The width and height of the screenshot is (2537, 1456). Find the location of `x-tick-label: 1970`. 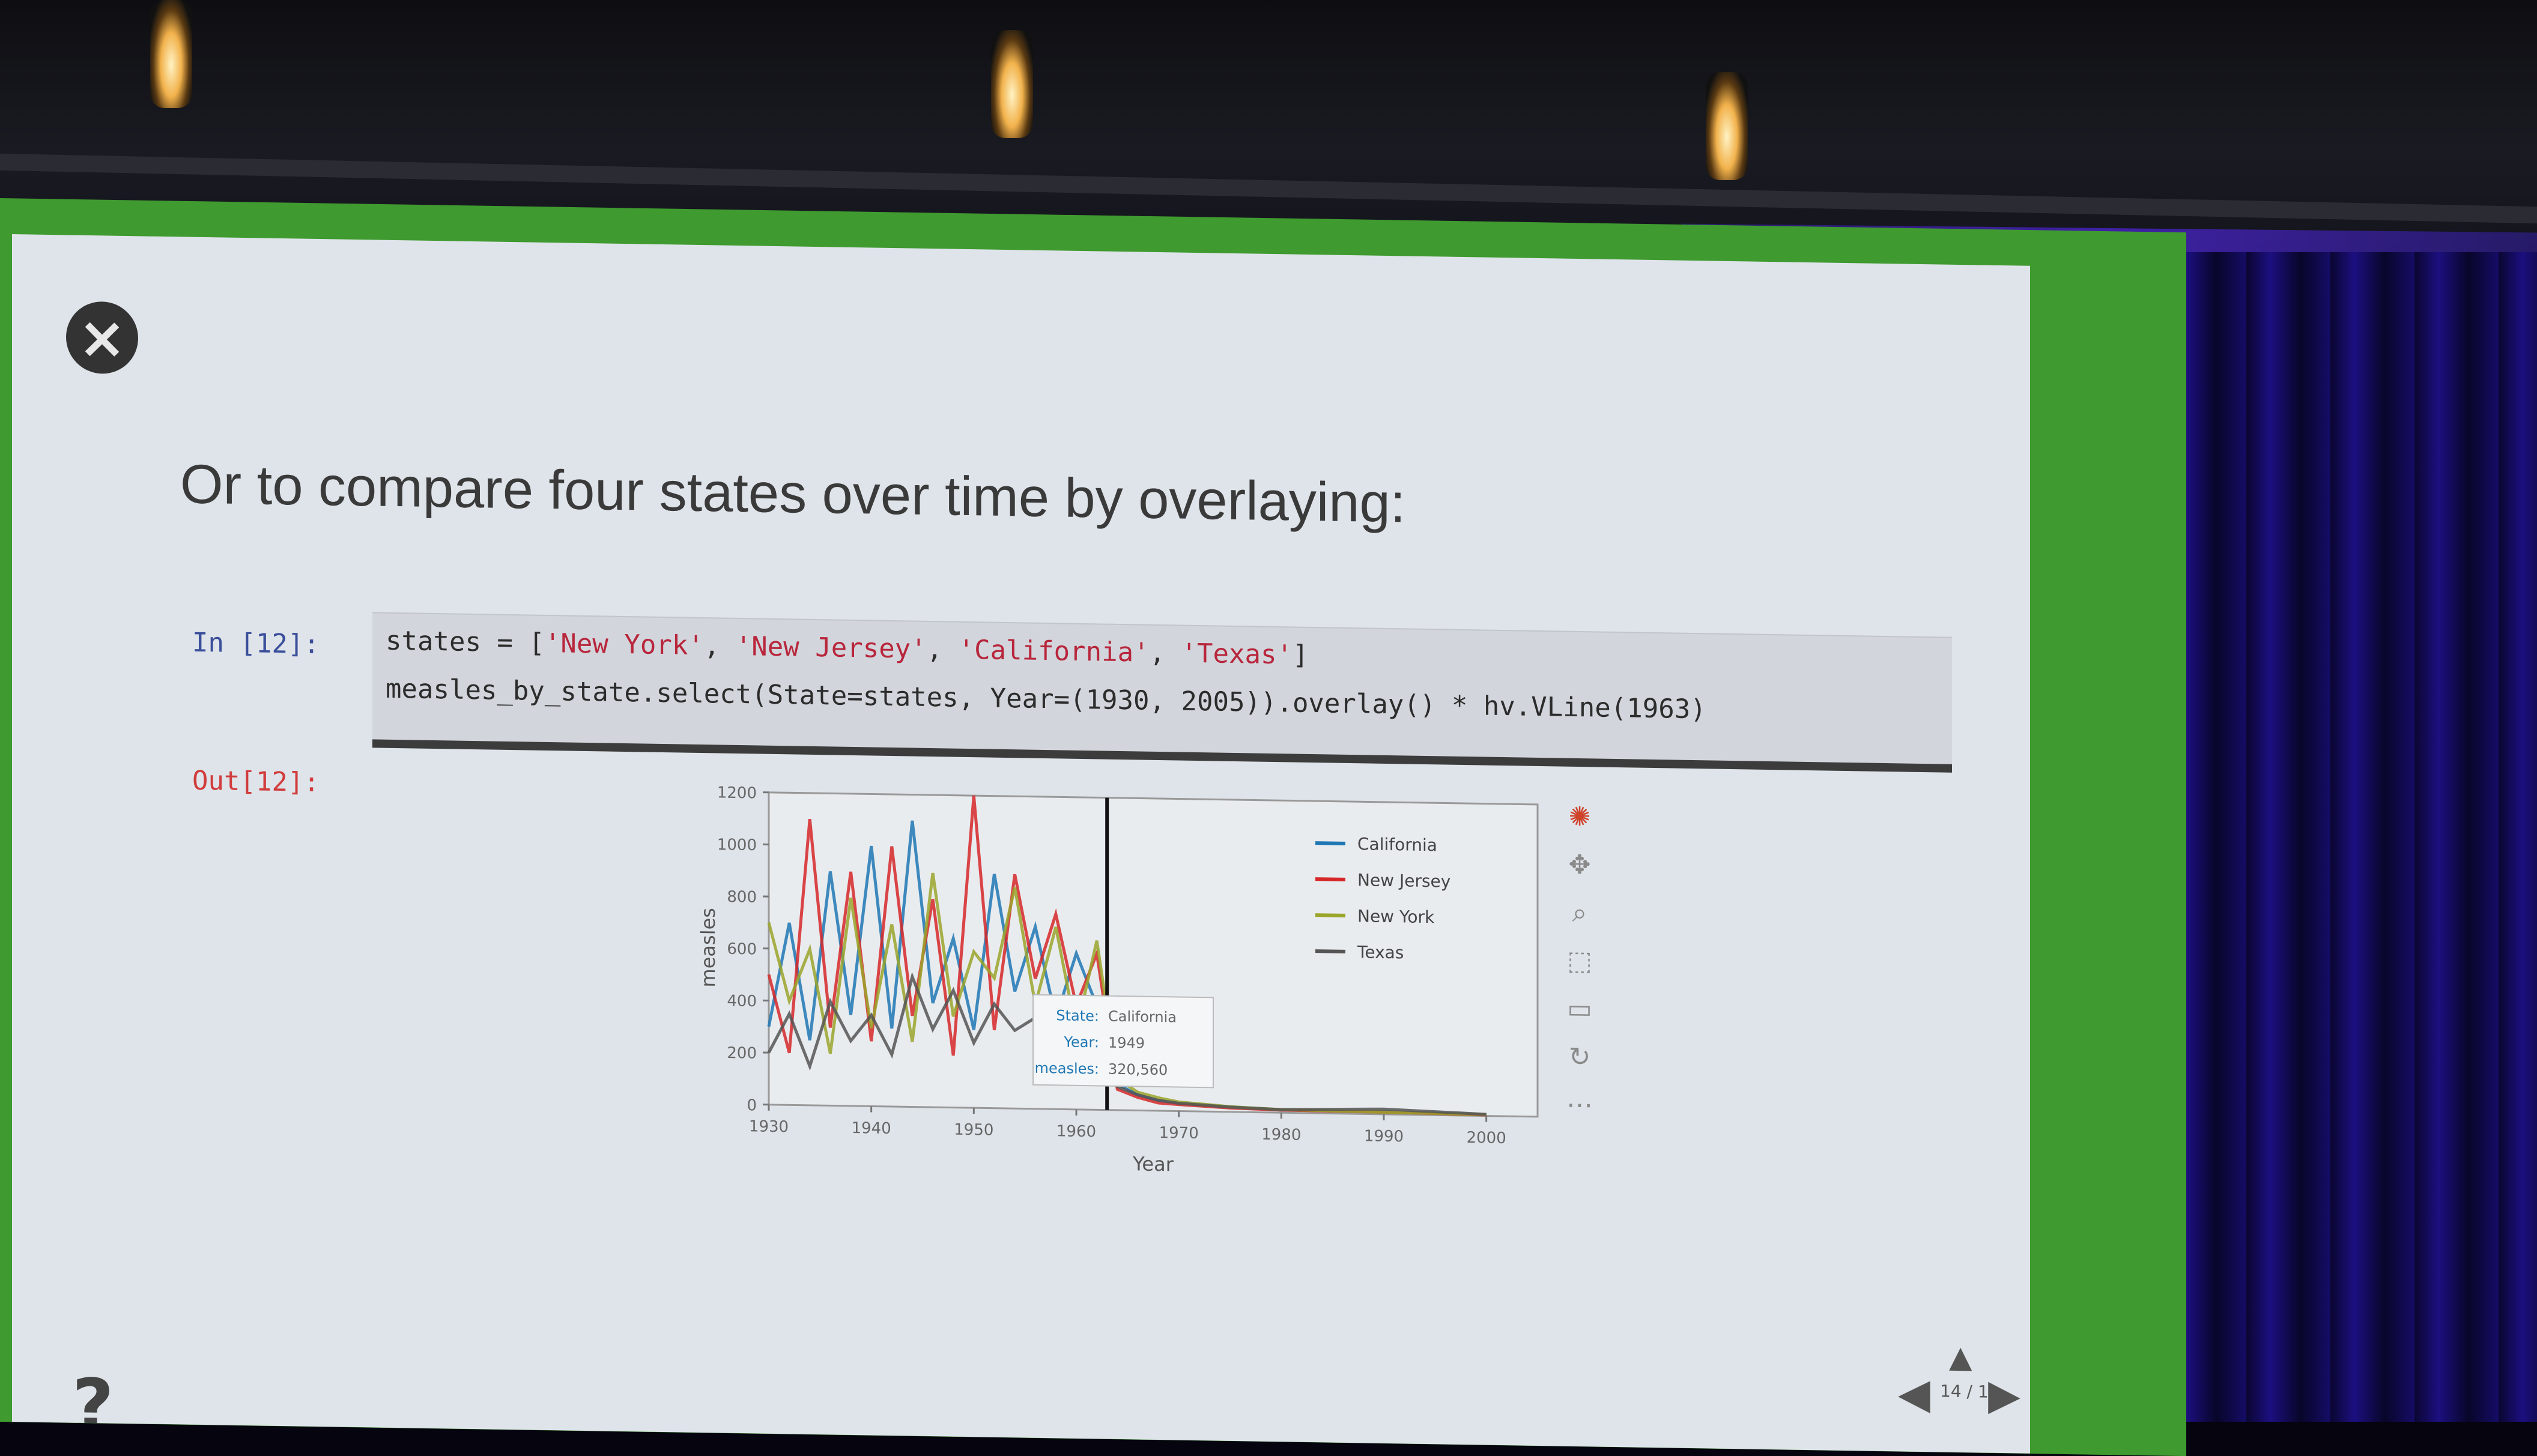

x-tick-label: 1970 is located at coordinates (1179, 1133).